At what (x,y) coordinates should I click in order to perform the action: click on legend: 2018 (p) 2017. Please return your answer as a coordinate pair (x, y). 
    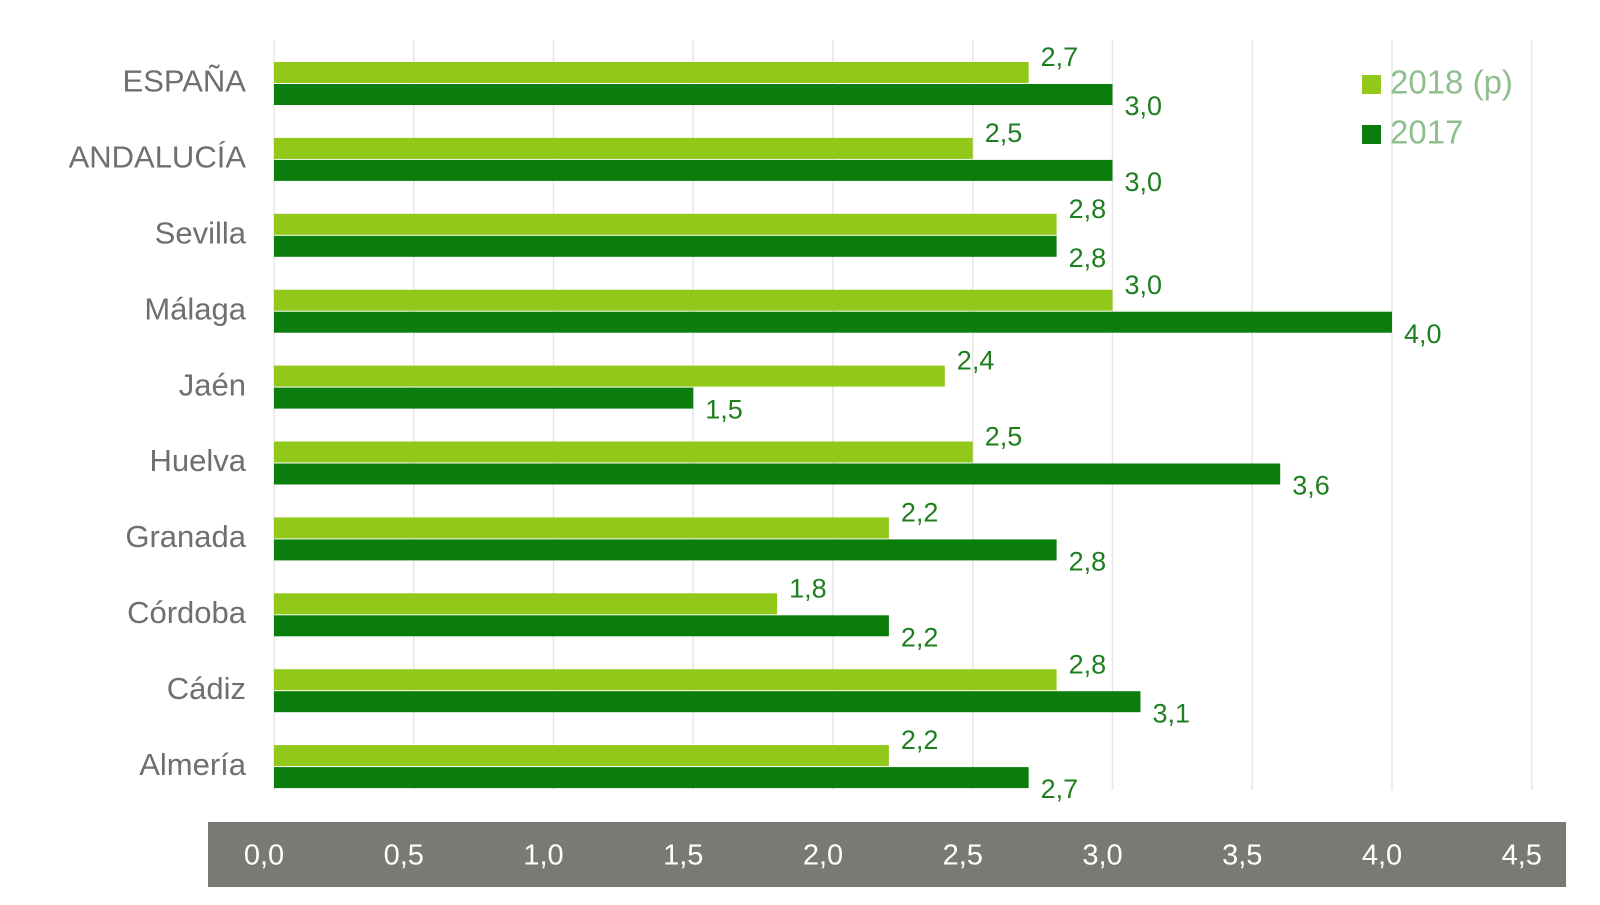
    Looking at the image, I should click on (1437, 107).